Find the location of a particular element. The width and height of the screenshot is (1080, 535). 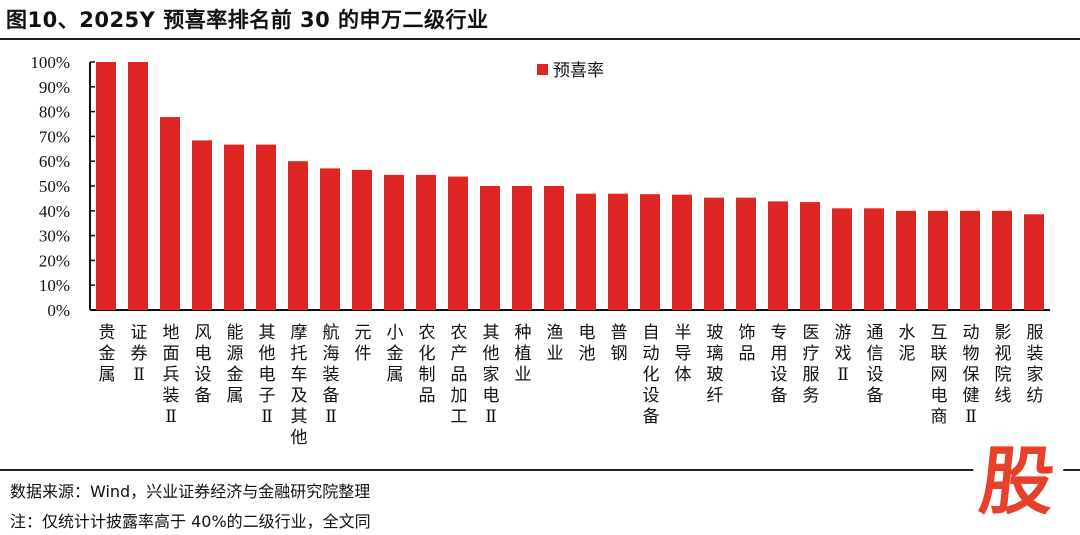

category-label: 其他家电 Ⅱ is located at coordinates (491, 375).